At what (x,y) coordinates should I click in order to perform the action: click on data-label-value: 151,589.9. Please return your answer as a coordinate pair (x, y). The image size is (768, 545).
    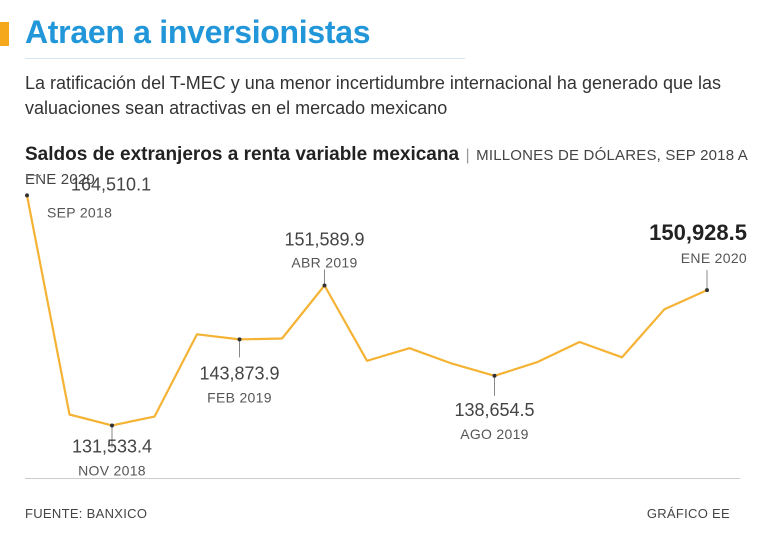
    Looking at the image, I should click on (324, 240).